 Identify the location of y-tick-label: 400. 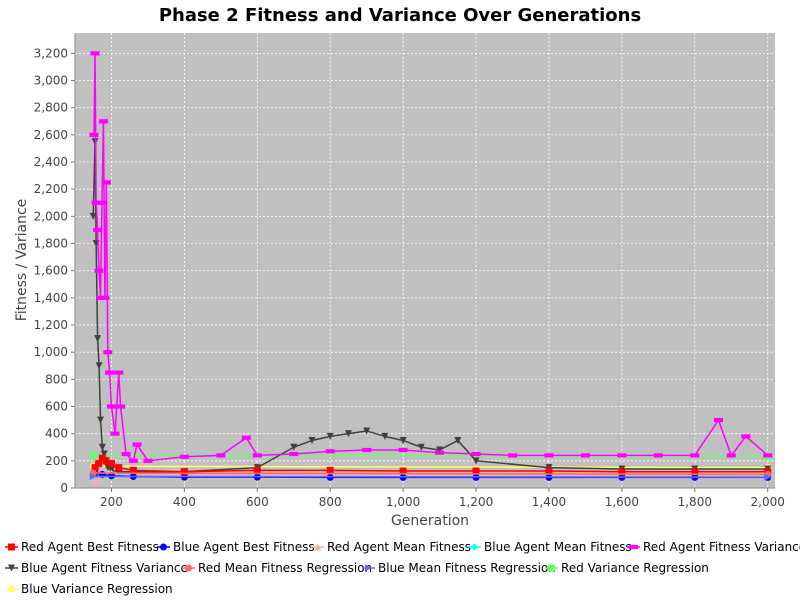
(56, 434).